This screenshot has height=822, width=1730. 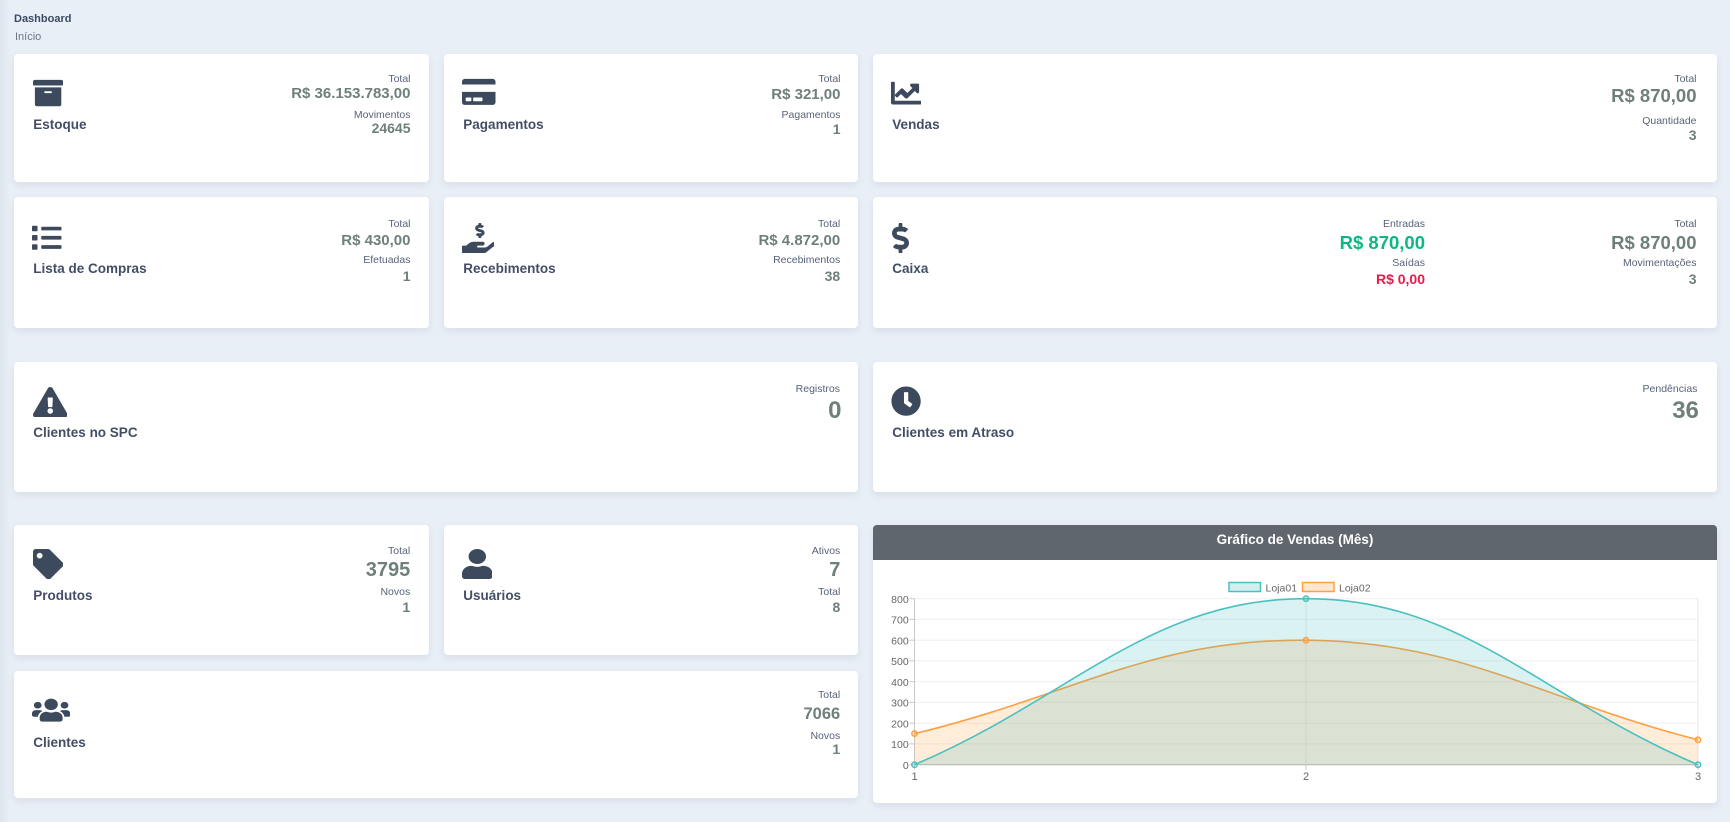 What do you see at coordinates (900, 745) in the screenshot?
I see `svg-text: 100` at bounding box center [900, 745].